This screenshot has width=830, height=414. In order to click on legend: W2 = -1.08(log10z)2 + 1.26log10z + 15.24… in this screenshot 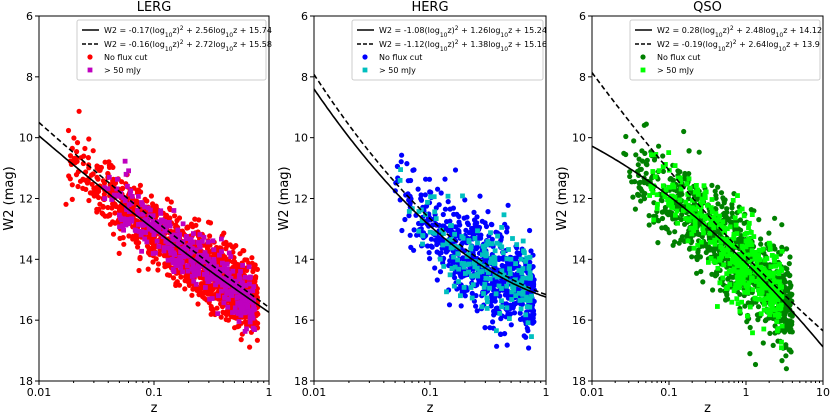, I will do `click(449, 50)`.